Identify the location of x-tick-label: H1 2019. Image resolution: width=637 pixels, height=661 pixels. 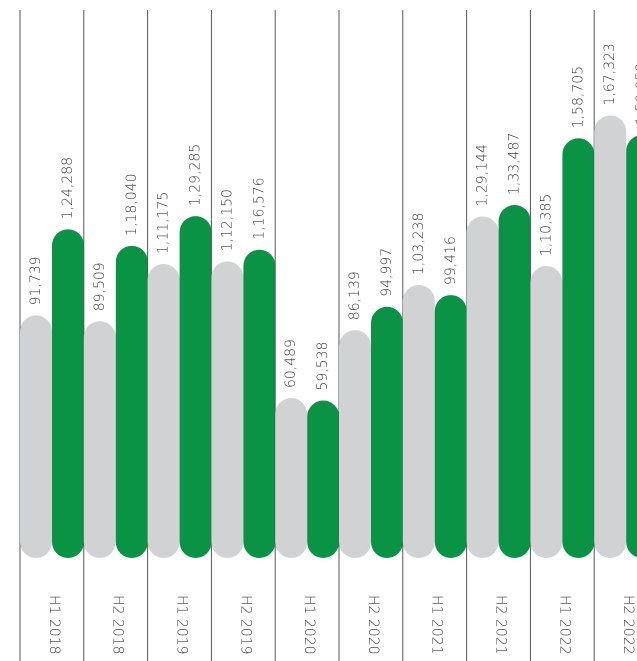
(182, 625).